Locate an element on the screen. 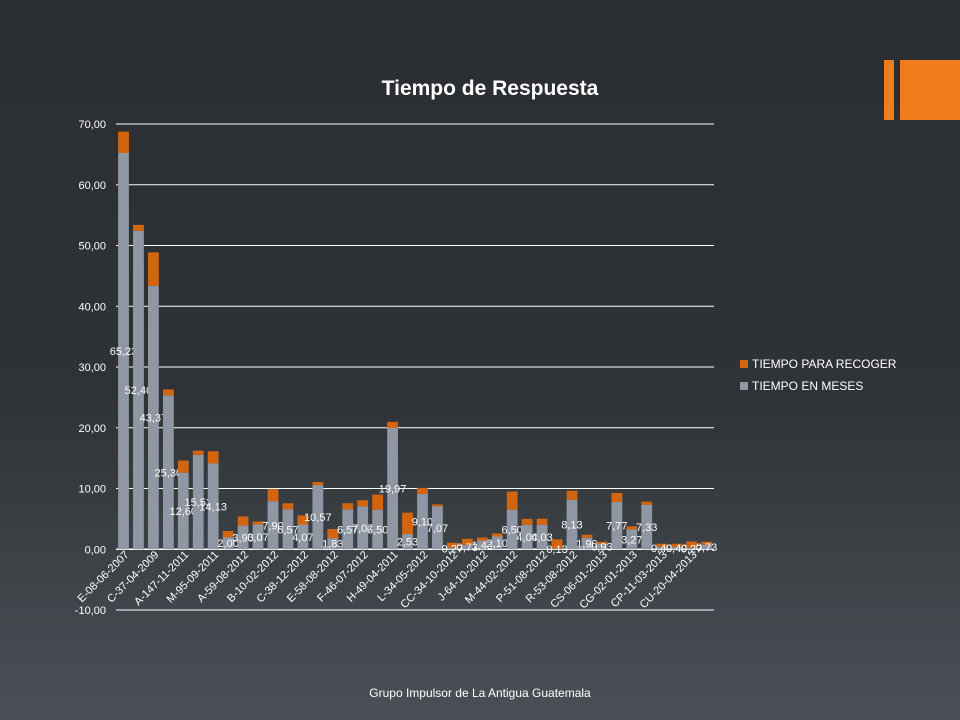 The height and width of the screenshot is (720, 960). bar-value-label: 14,13 is located at coordinates (213, 507).